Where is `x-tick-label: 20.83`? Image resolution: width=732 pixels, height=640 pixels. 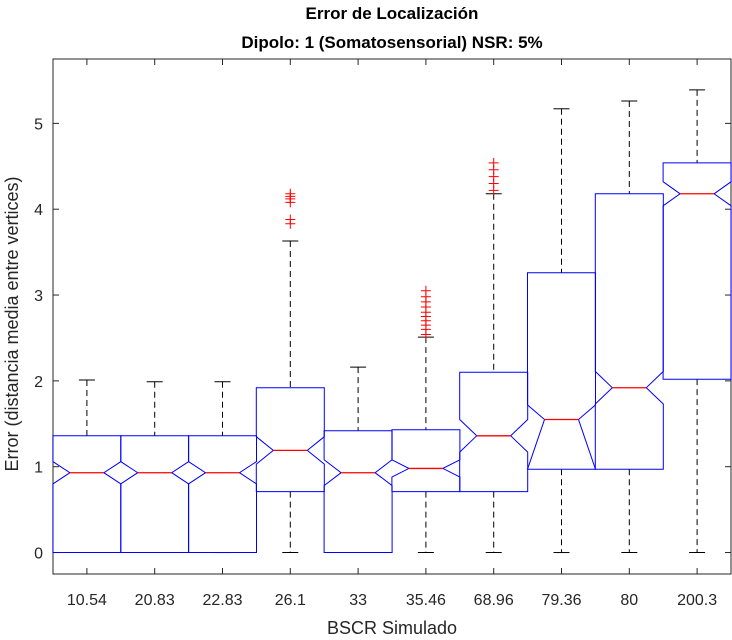
x-tick-label: 20.83 is located at coordinates (155, 600).